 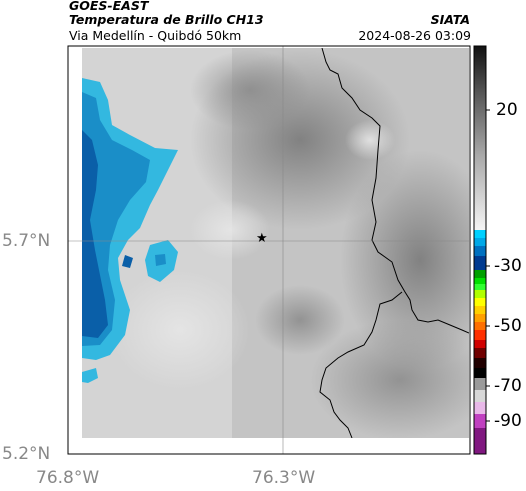 What do you see at coordinates (166, 19) in the screenshot?
I see `product-title: Temperatura de Brillo CH13` at bounding box center [166, 19].